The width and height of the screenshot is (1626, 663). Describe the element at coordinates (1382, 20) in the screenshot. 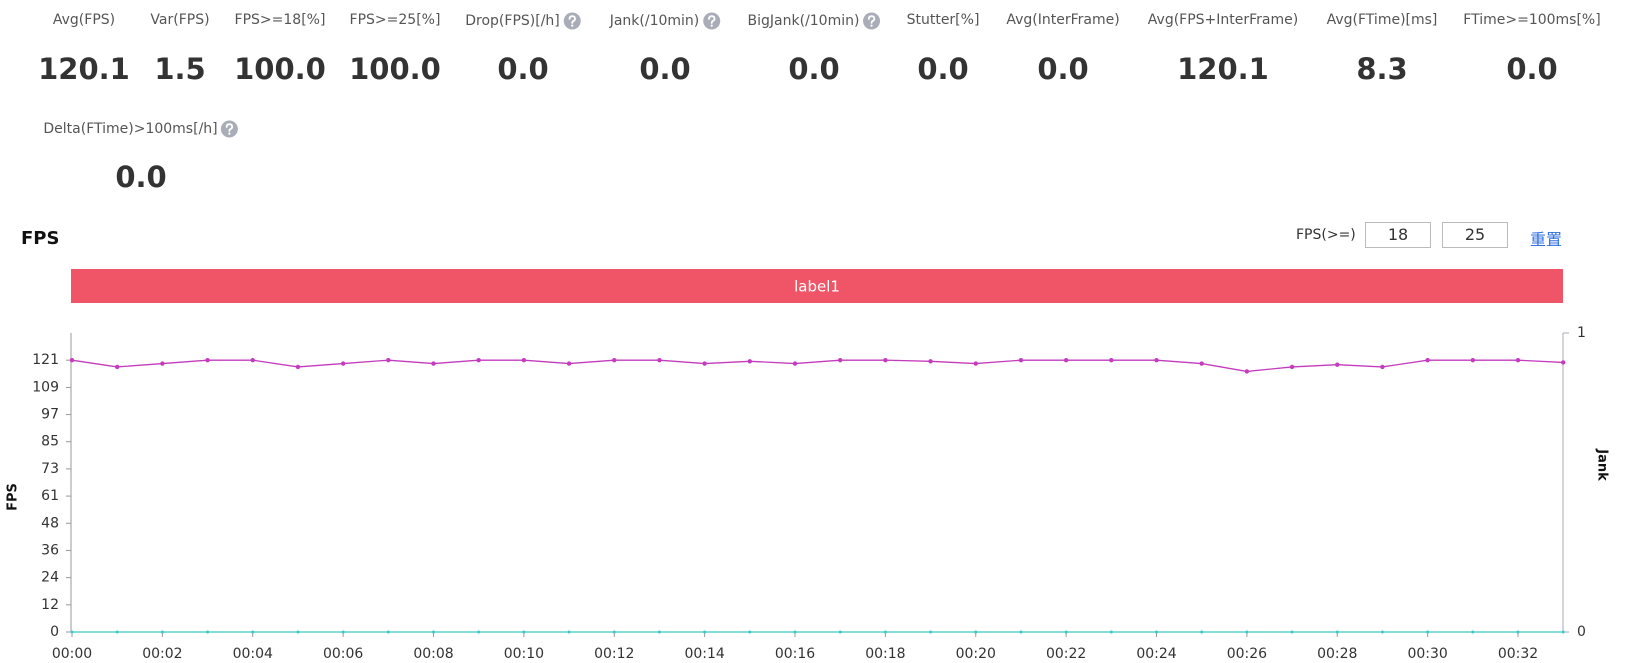

I see `metric-label-text: Avg(FTime)[ms]` at that location.